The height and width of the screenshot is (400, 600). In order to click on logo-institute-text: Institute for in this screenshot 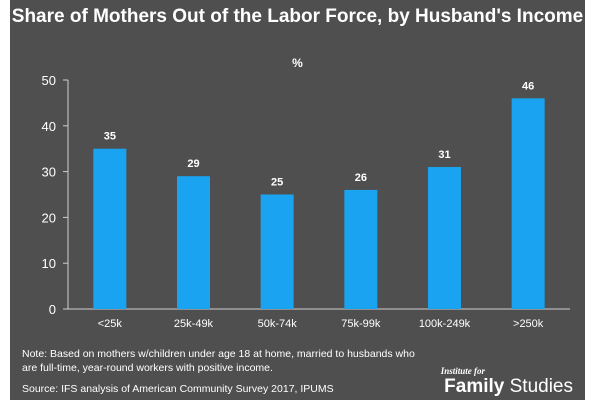, I will do `click(462, 371)`.